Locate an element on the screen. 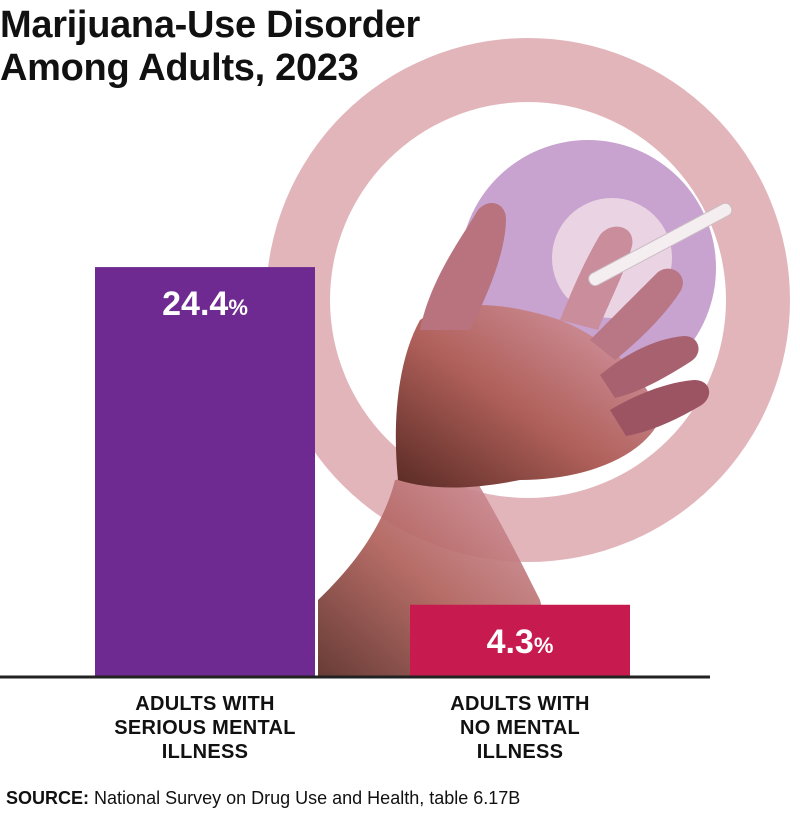  title-line-2: Among Adults, 2023 is located at coordinates (179, 68).